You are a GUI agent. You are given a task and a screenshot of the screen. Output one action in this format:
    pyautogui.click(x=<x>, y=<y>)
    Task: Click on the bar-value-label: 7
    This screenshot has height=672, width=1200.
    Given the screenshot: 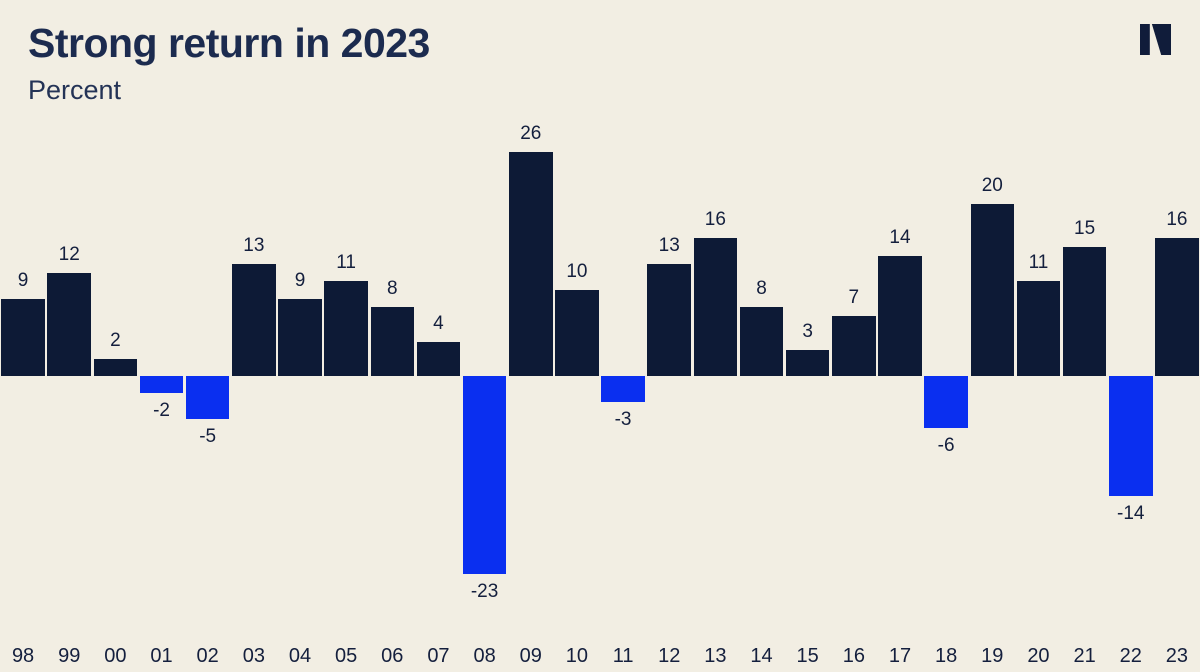 What is the action you would take?
    pyautogui.click(x=854, y=297)
    